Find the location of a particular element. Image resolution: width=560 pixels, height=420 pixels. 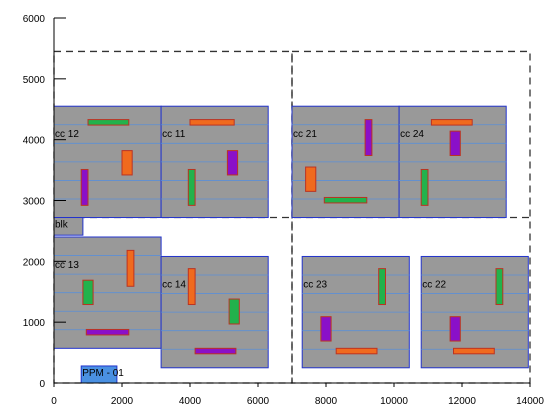

y-tick-label: 2000 is located at coordinates (34, 262).